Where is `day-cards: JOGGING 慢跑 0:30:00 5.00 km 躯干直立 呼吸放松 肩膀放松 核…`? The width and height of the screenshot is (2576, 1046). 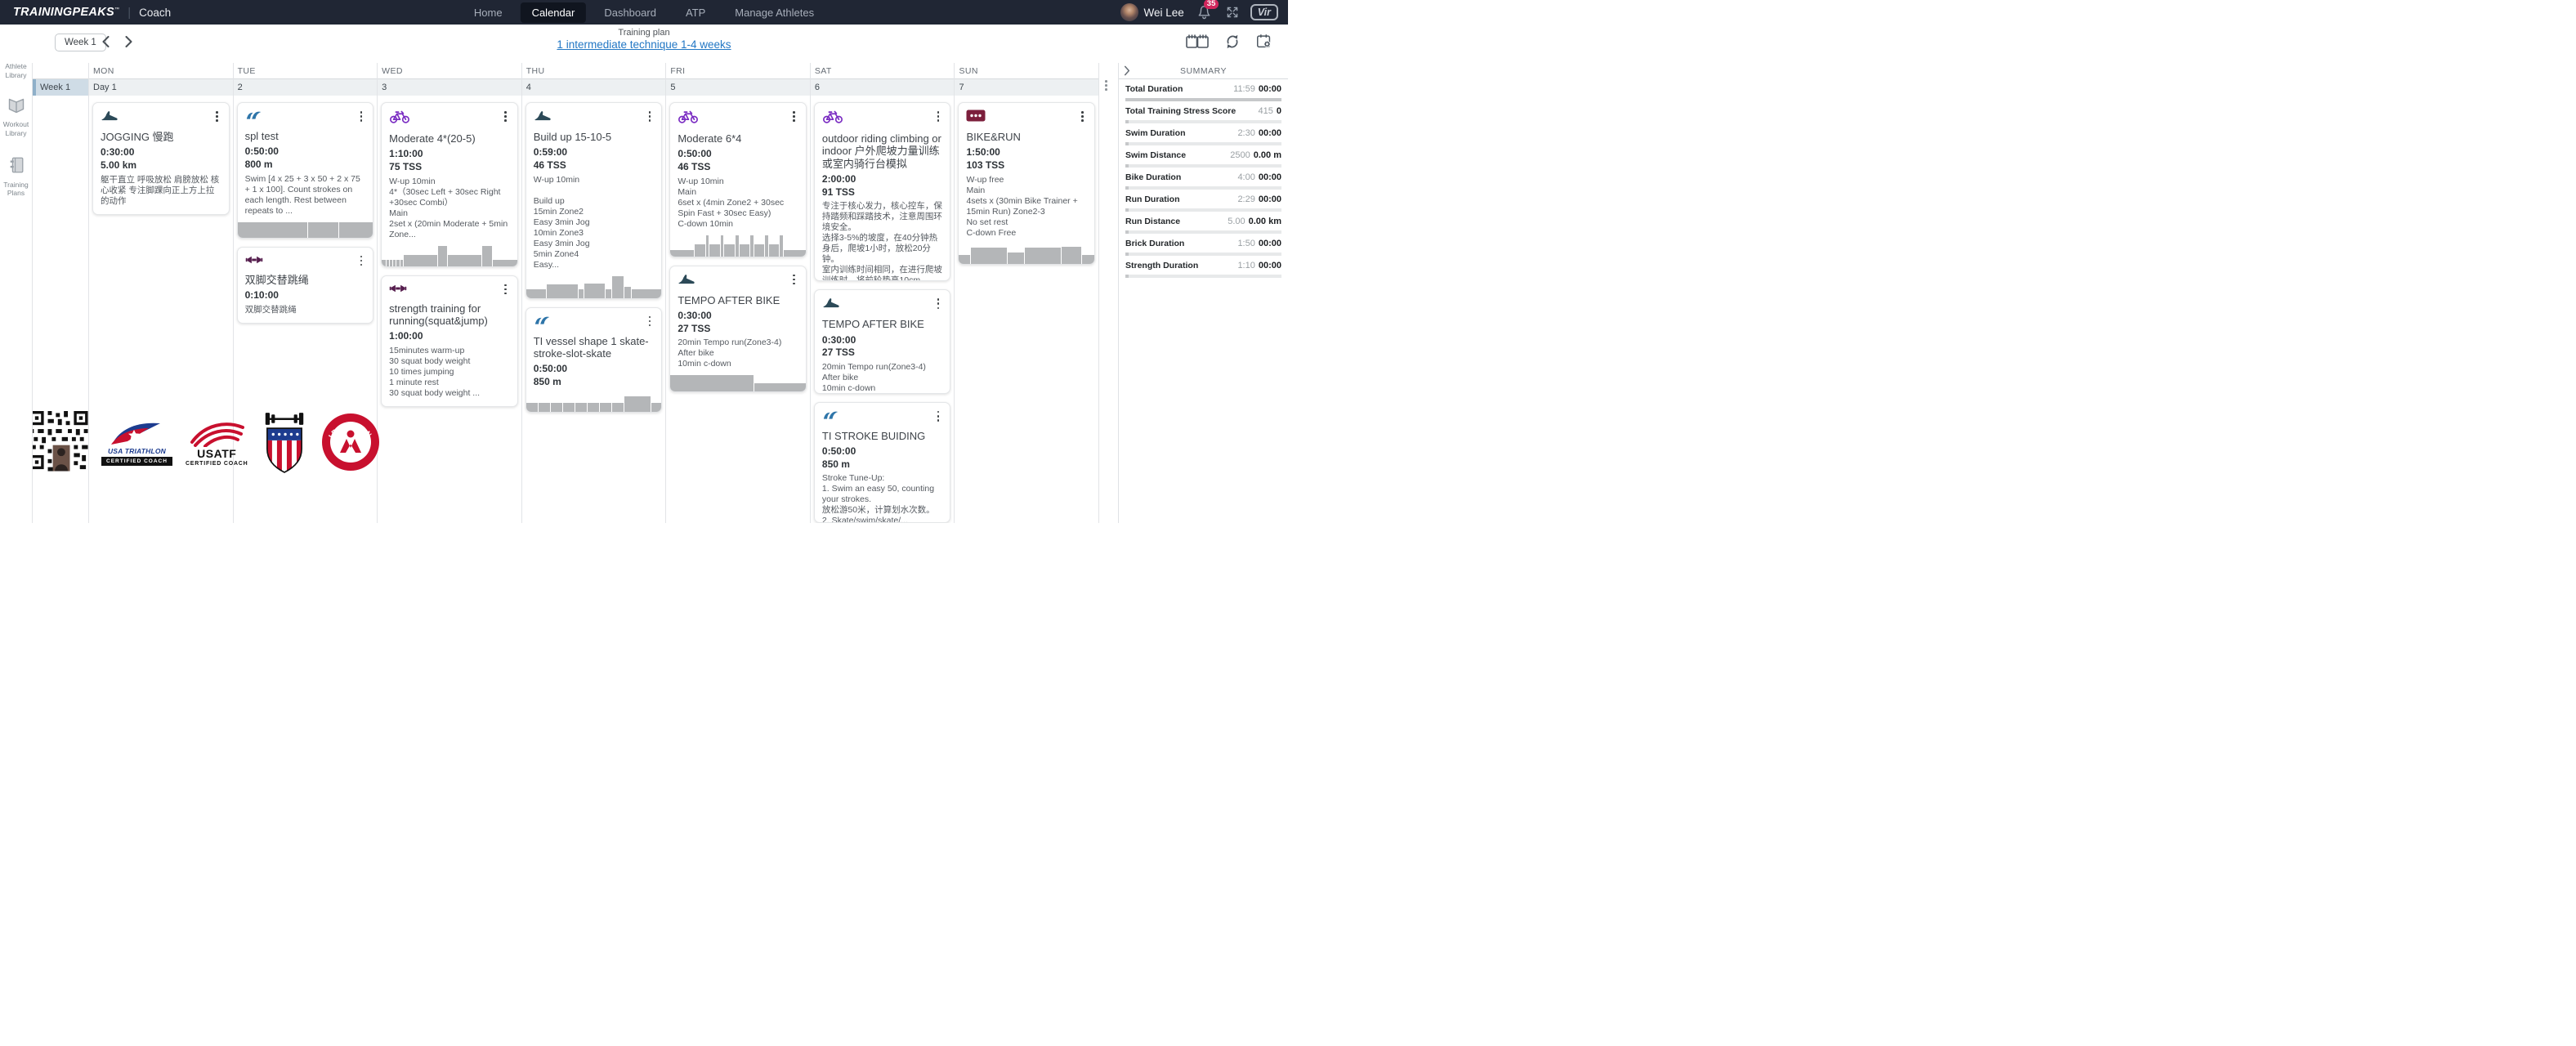 day-cards: JOGGING 慢跑 0:30:00 5.00 km 躯干直立 呼吸放松 肩膀放松 核… is located at coordinates (161, 309).